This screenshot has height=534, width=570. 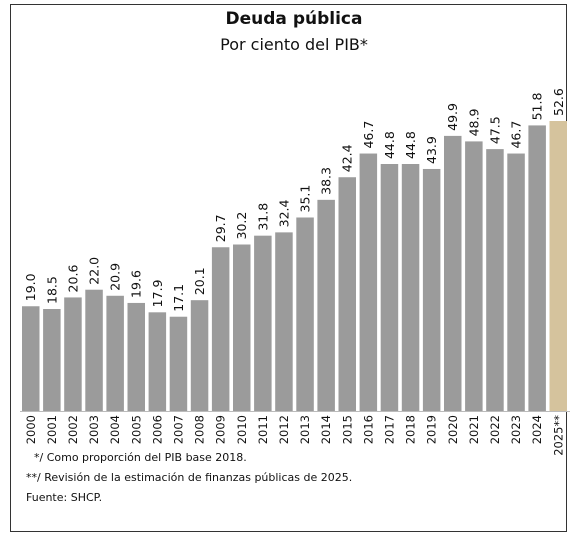 What do you see at coordinates (452, 117) in the screenshot?
I see `value-label: 49.9` at bounding box center [452, 117].